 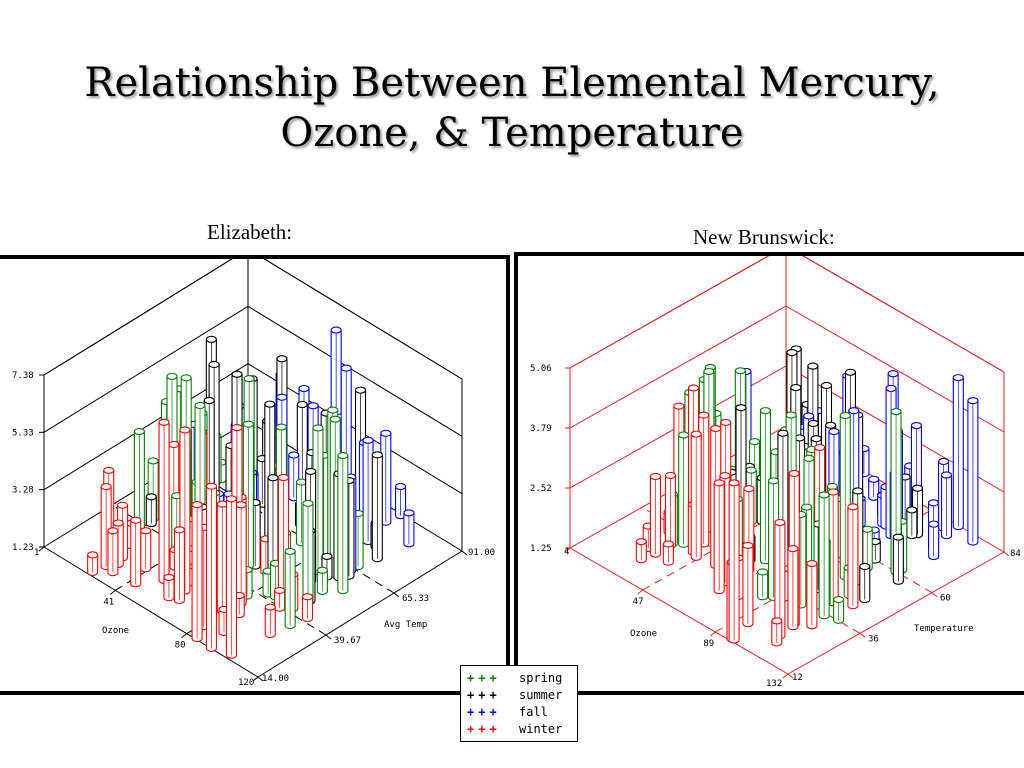 What do you see at coordinates (541, 549) in the screenshot?
I see `z-tick-label: 1.25` at bounding box center [541, 549].